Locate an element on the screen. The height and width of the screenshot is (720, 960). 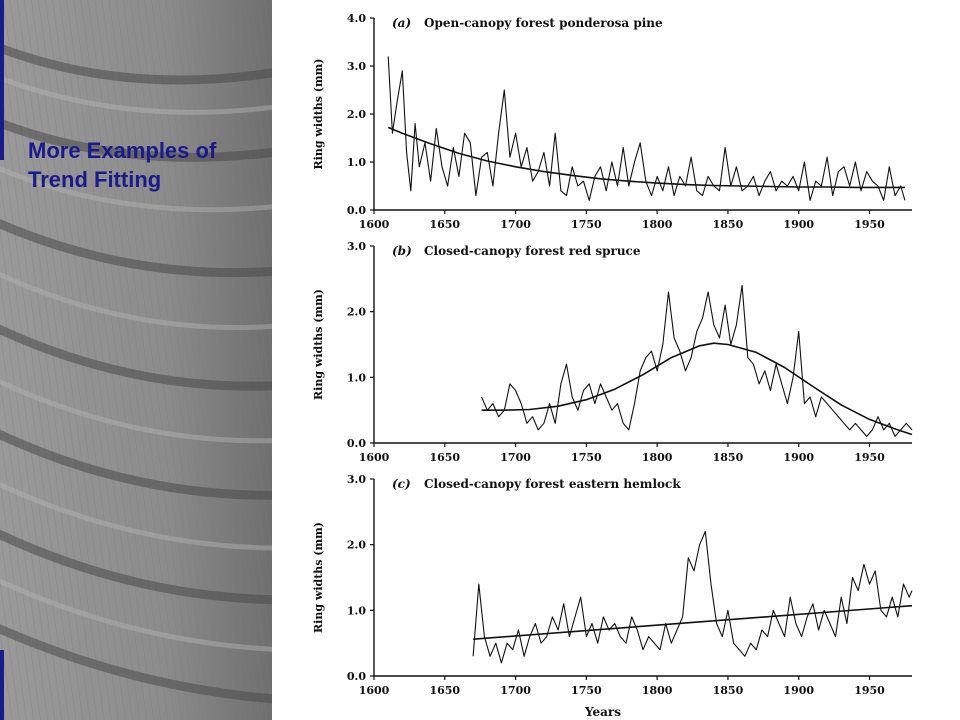
panel-letter: (b) is located at coordinates (402, 251).